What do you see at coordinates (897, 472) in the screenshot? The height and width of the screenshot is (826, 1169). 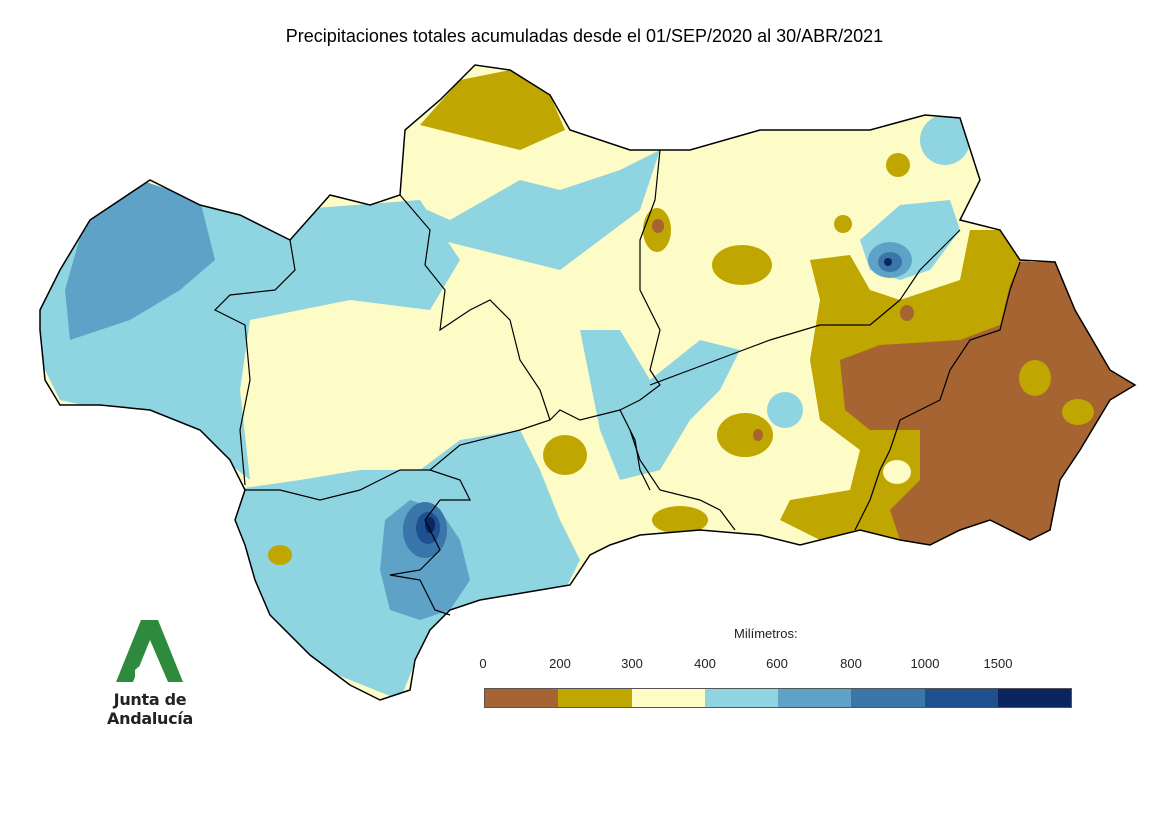 I see `zone-300-400-almeria-hole3` at bounding box center [897, 472].